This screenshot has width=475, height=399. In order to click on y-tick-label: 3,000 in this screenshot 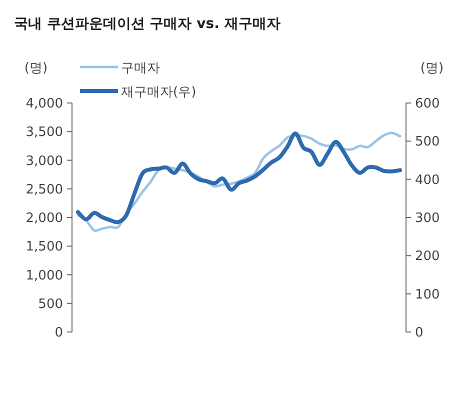, I will do `click(44, 161)`.